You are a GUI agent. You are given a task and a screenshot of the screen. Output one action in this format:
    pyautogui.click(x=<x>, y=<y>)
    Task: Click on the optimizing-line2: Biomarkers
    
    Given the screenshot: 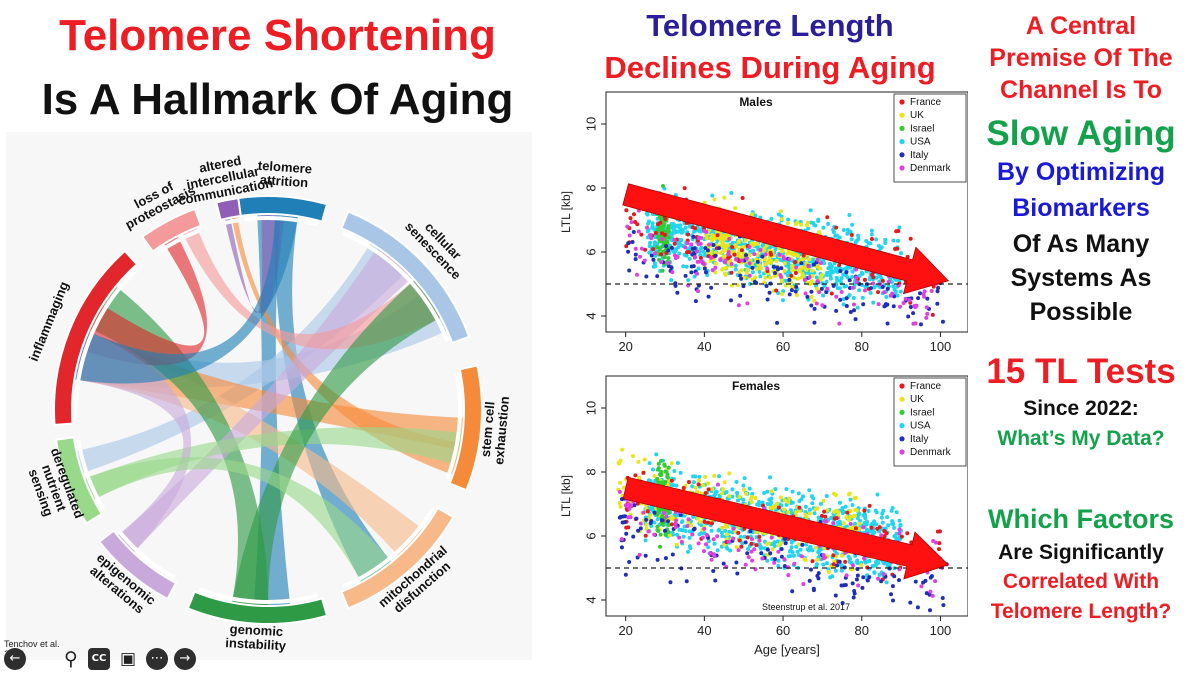 What is the action you would take?
    pyautogui.click(x=1081, y=208)
    